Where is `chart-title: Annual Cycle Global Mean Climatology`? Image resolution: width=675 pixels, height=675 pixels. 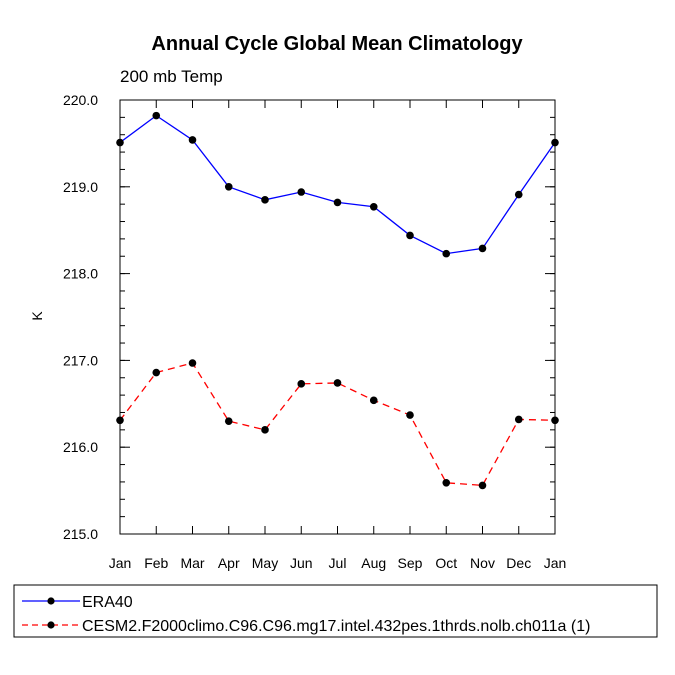
chart-title: Annual Cycle Global Mean Climatology is located at coordinates (337, 44).